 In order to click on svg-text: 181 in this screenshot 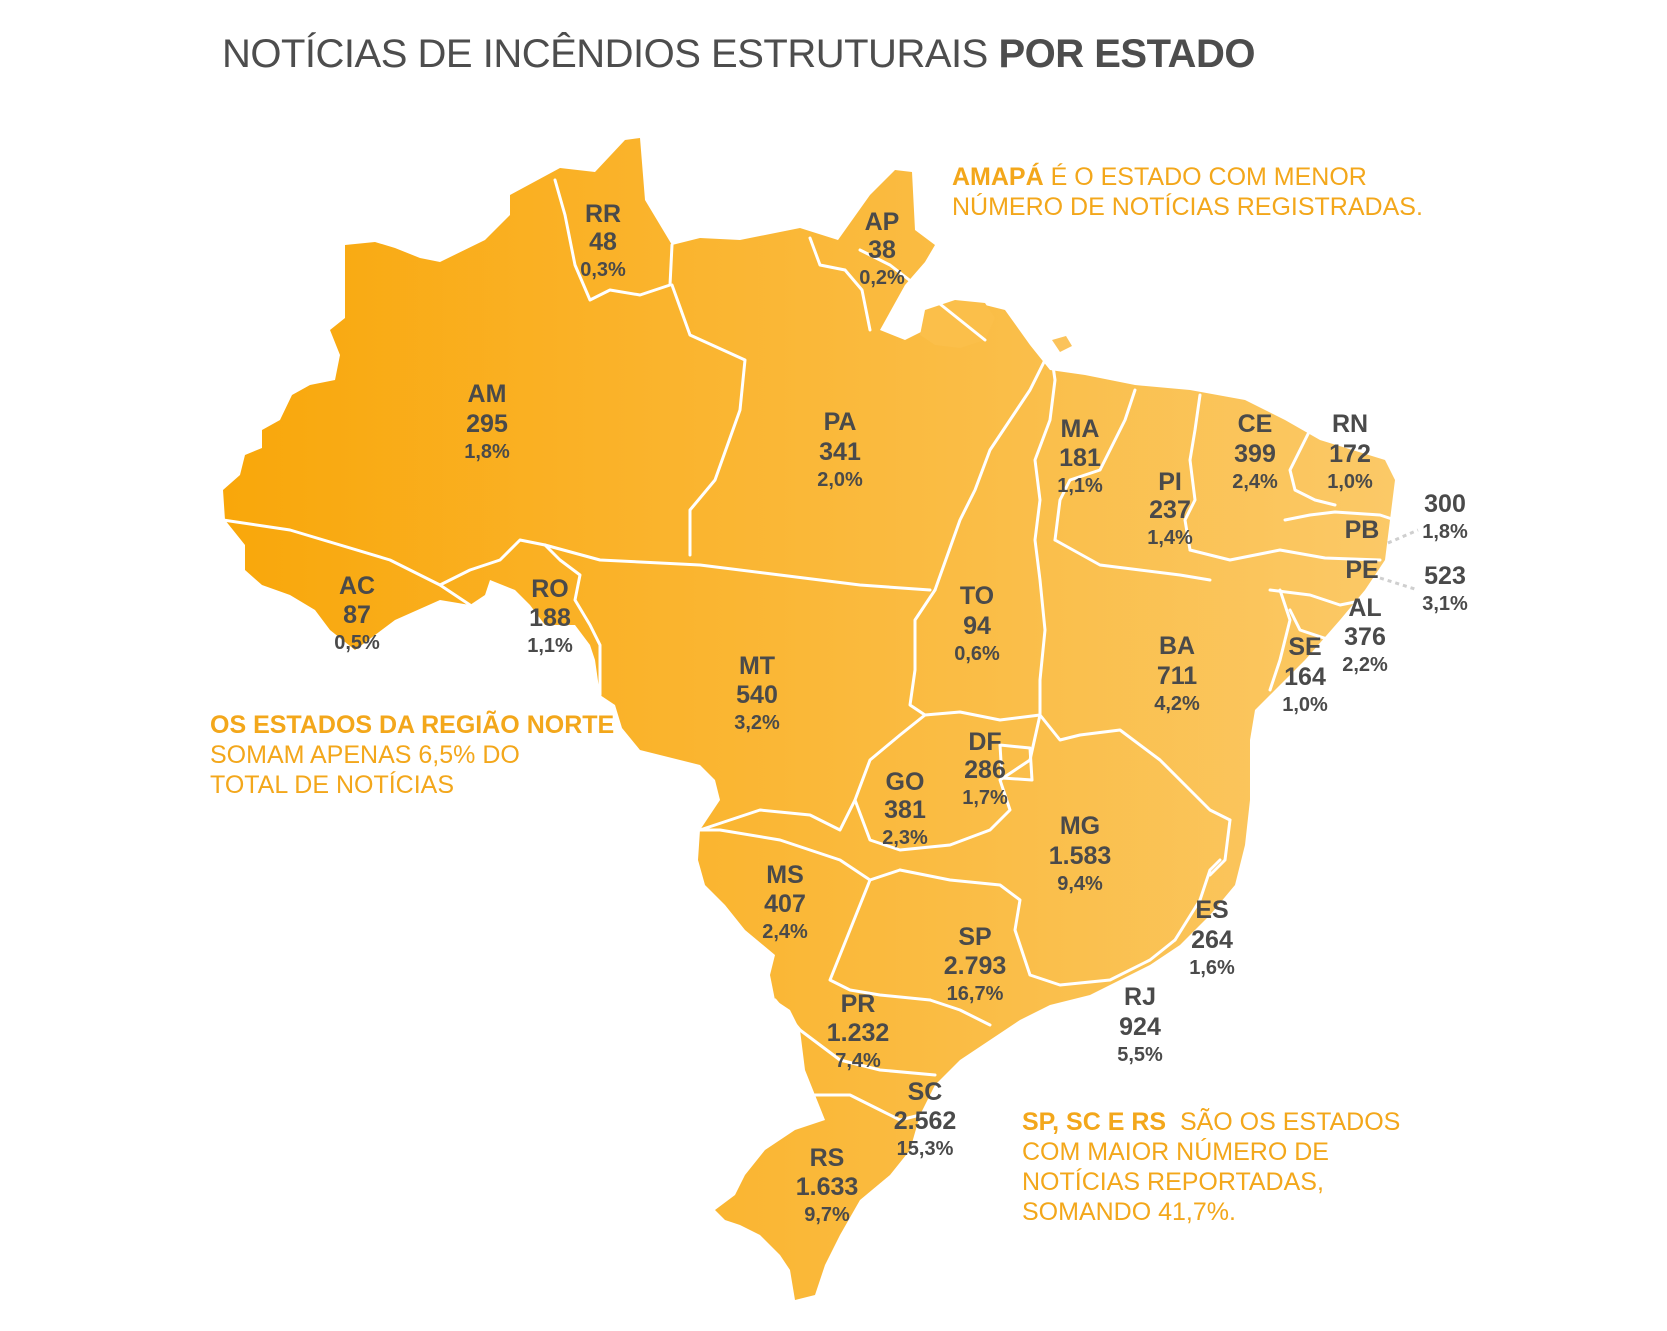, I will do `click(1080, 458)`.